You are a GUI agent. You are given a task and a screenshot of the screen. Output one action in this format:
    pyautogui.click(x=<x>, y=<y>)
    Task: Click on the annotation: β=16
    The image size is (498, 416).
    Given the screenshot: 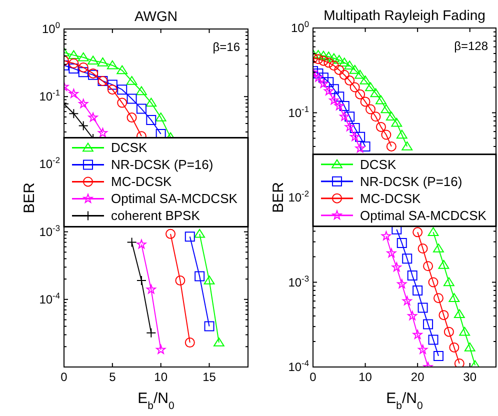 What is the action you would take?
    pyautogui.click(x=226, y=47)
    